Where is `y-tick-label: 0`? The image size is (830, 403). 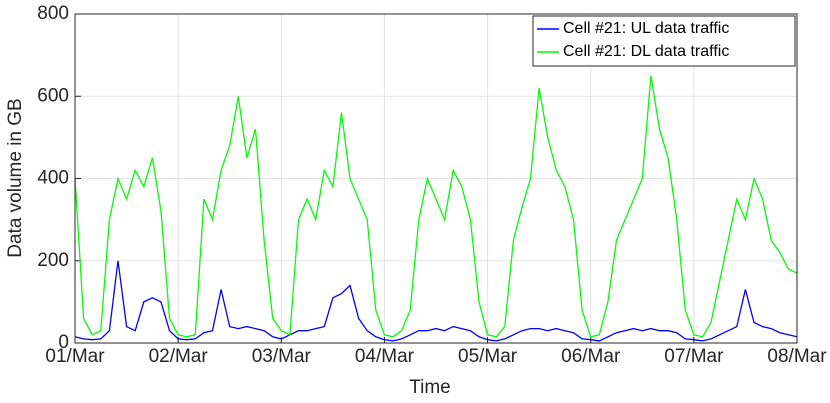
y-tick-label: 0 is located at coordinates (63, 342).